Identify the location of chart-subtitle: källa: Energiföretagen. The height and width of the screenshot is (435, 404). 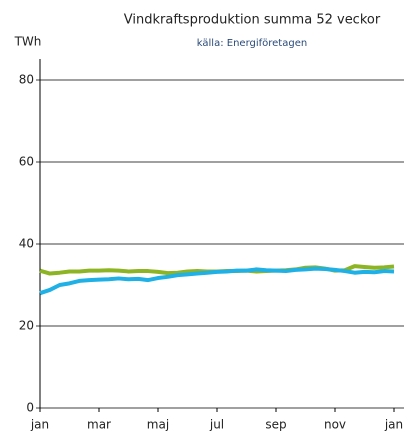
(252, 43).